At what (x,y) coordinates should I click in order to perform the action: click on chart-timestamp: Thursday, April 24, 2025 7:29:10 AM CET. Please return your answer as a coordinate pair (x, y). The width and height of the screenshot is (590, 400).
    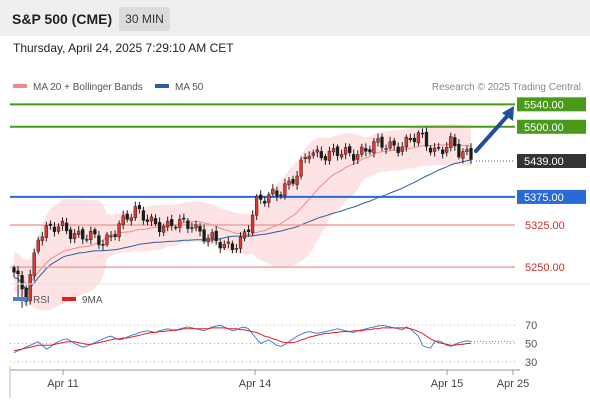
    Looking at the image, I should click on (123, 48).